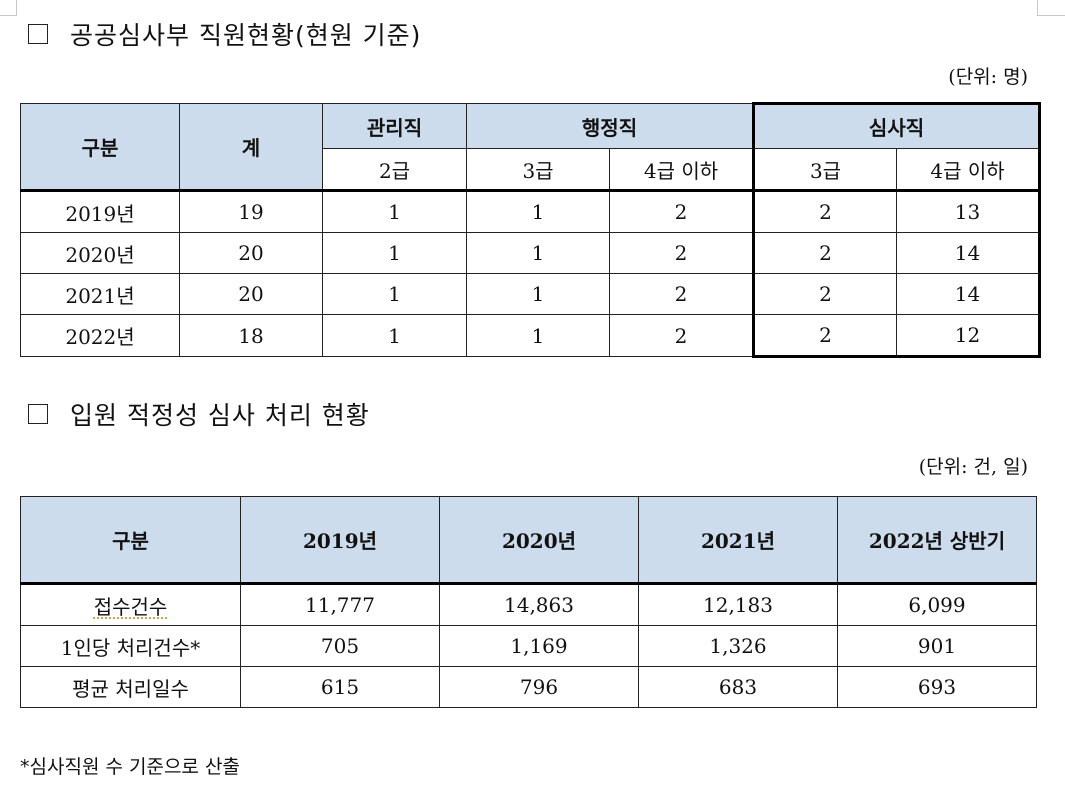  What do you see at coordinates (100, 253) in the screenshot?
I see `cell-year: 2020년` at bounding box center [100, 253].